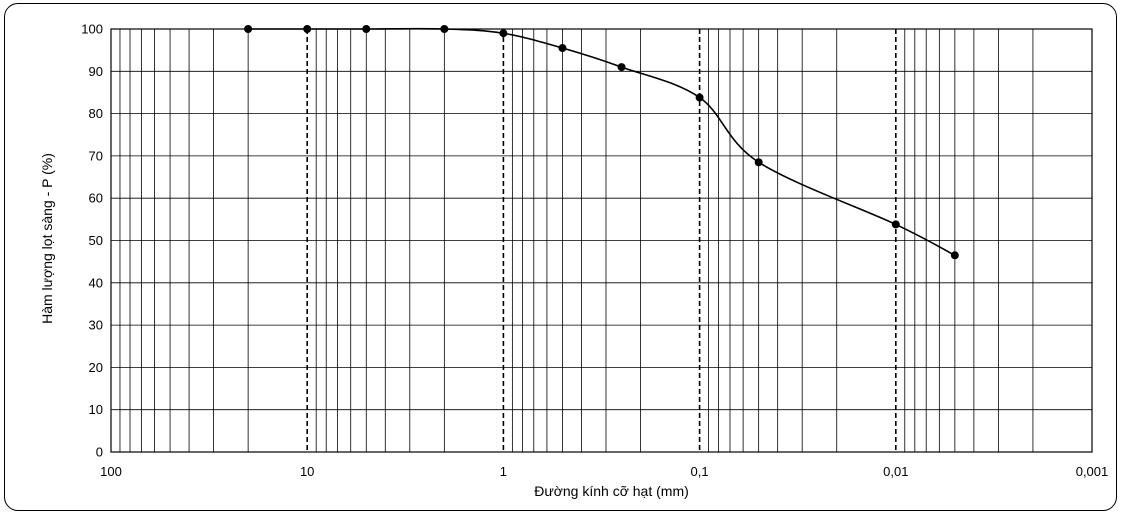 This screenshot has height=517, width=1123. Describe the element at coordinates (111, 471) in the screenshot. I see `x-tick-label: 100` at that location.